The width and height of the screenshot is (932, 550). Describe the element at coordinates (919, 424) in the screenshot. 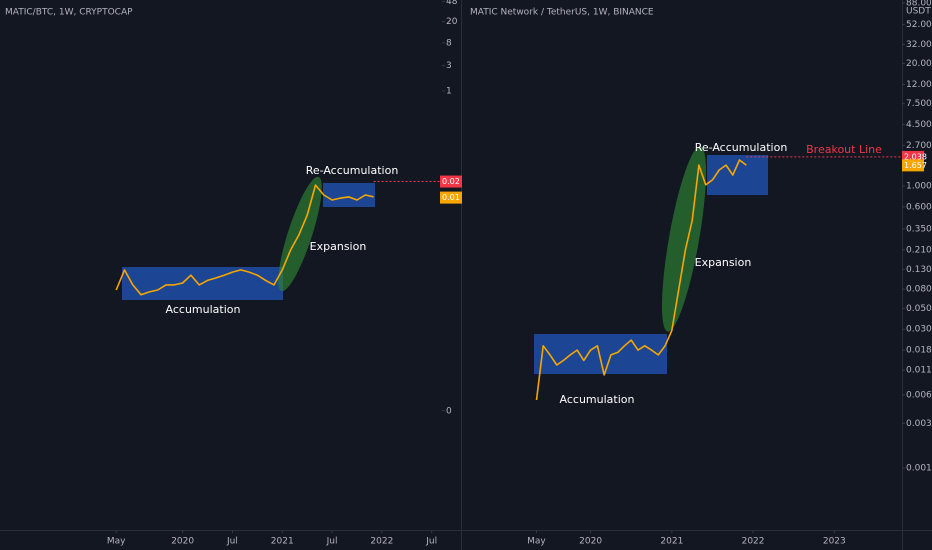

I see `y-tick-label: 0.003` at that location.